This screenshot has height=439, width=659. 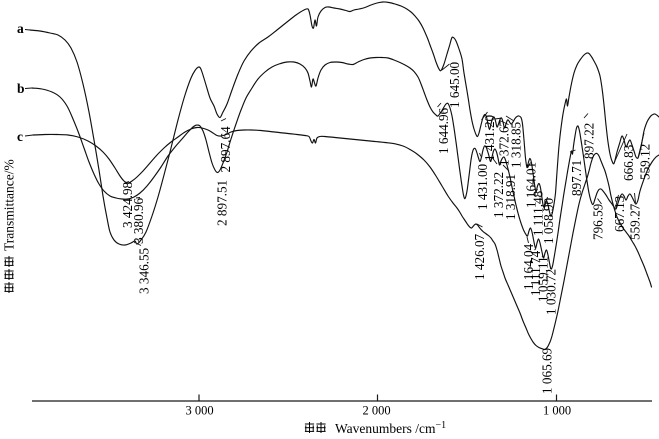 What do you see at coordinates (530, 185) in the screenshot?
I see `svg-text: 1 164.01` at bounding box center [530, 185].